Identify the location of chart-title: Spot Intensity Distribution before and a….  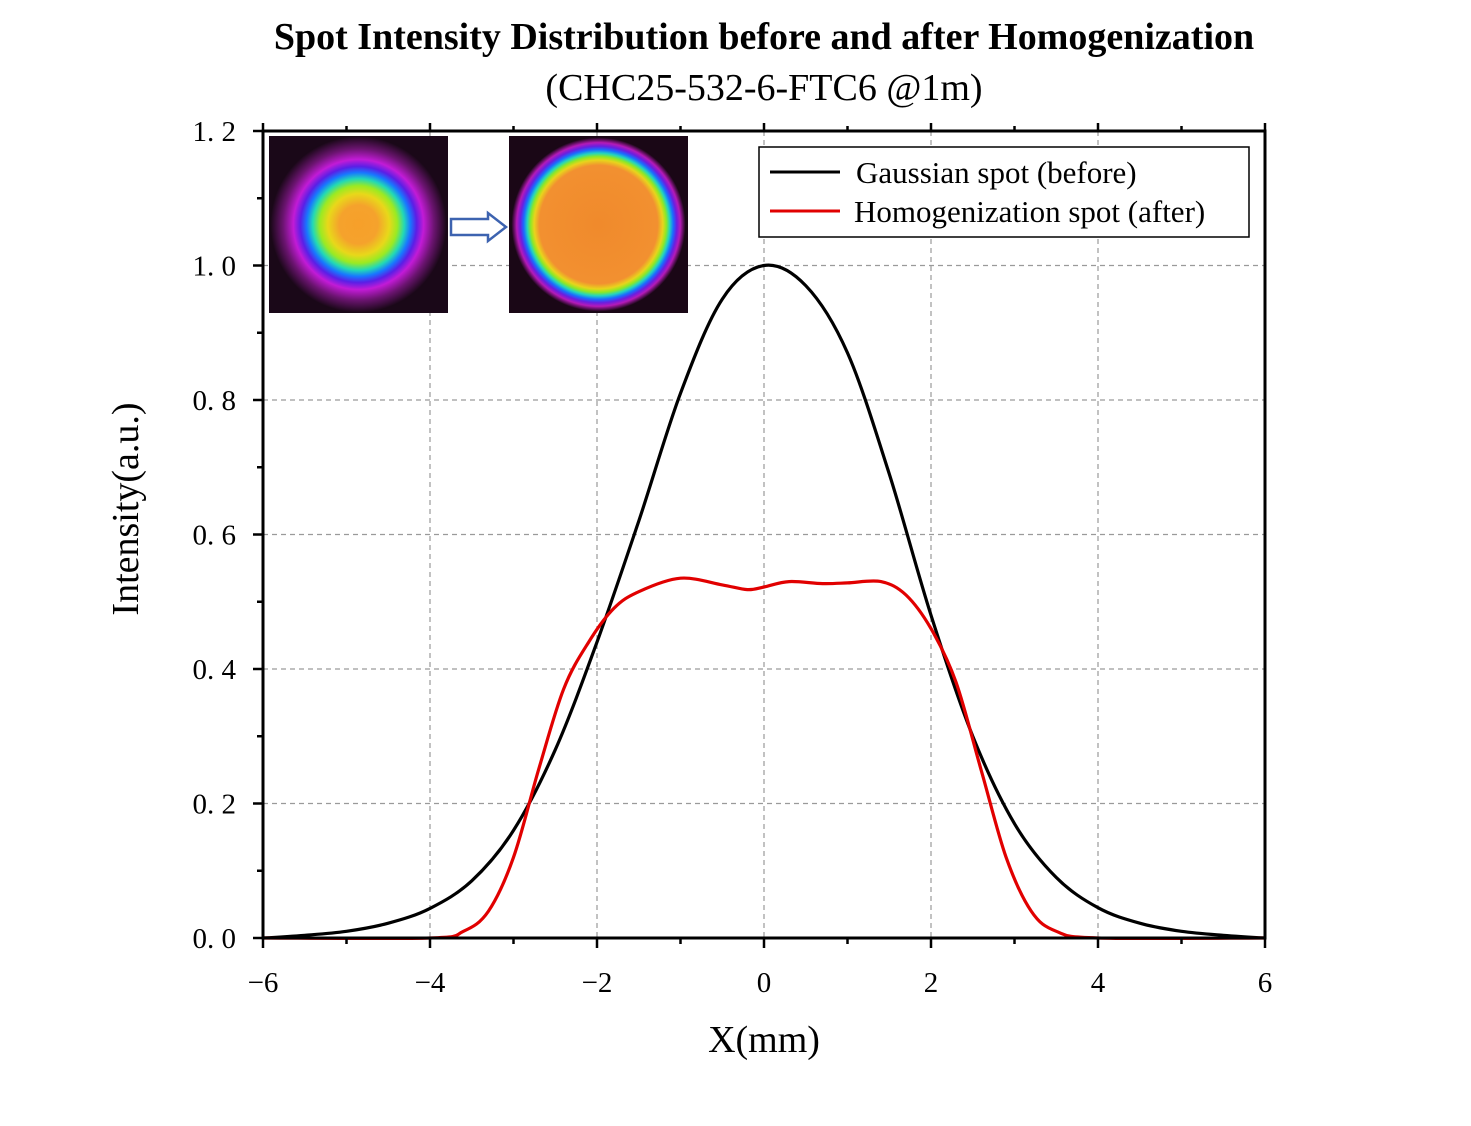
(764, 37).